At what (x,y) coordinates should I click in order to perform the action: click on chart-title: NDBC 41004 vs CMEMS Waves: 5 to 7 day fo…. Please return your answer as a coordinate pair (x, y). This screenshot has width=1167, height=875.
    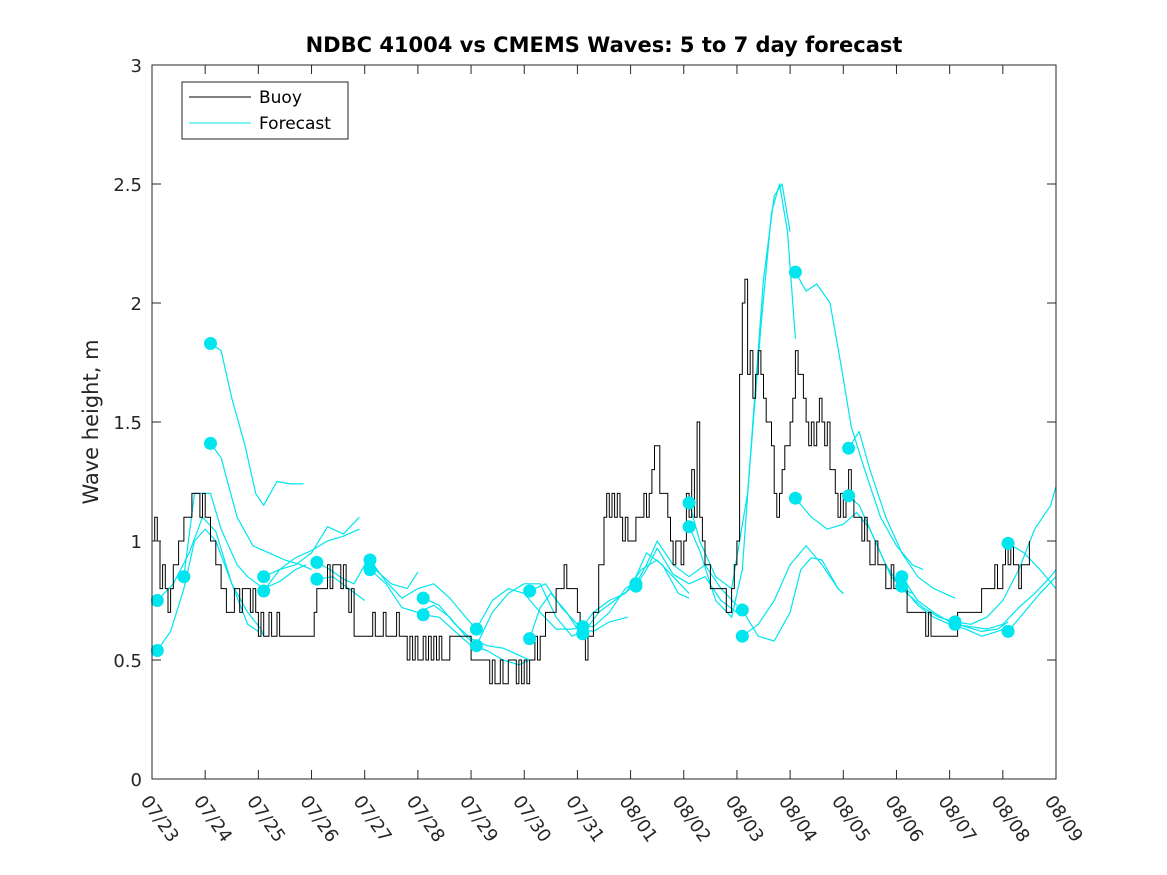
    Looking at the image, I should click on (604, 45).